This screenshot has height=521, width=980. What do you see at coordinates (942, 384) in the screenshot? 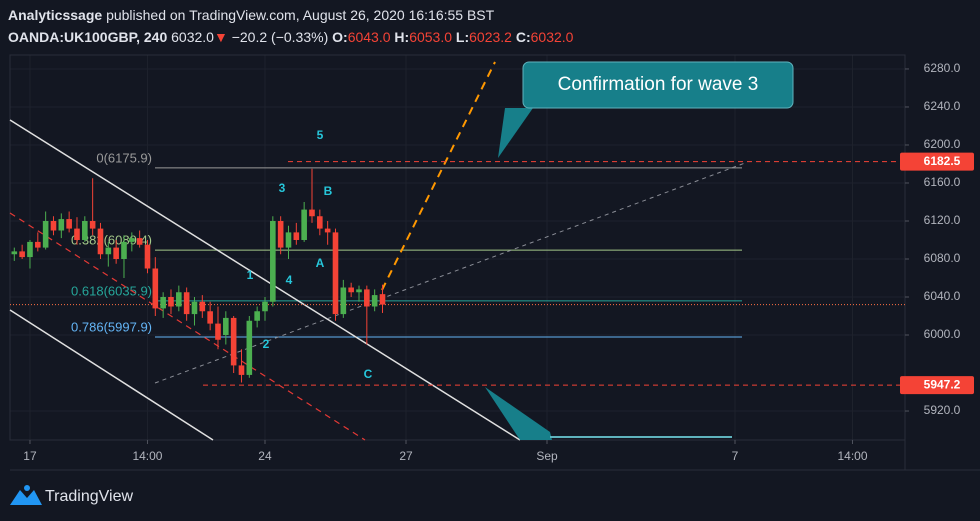
I see `level-label: 5947.2` at bounding box center [942, 384].